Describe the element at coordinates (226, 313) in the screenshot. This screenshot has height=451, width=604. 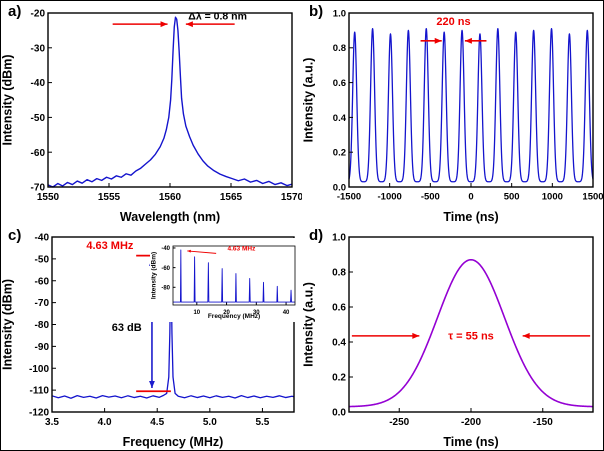
I see `x-tick-label: 20` at that location.